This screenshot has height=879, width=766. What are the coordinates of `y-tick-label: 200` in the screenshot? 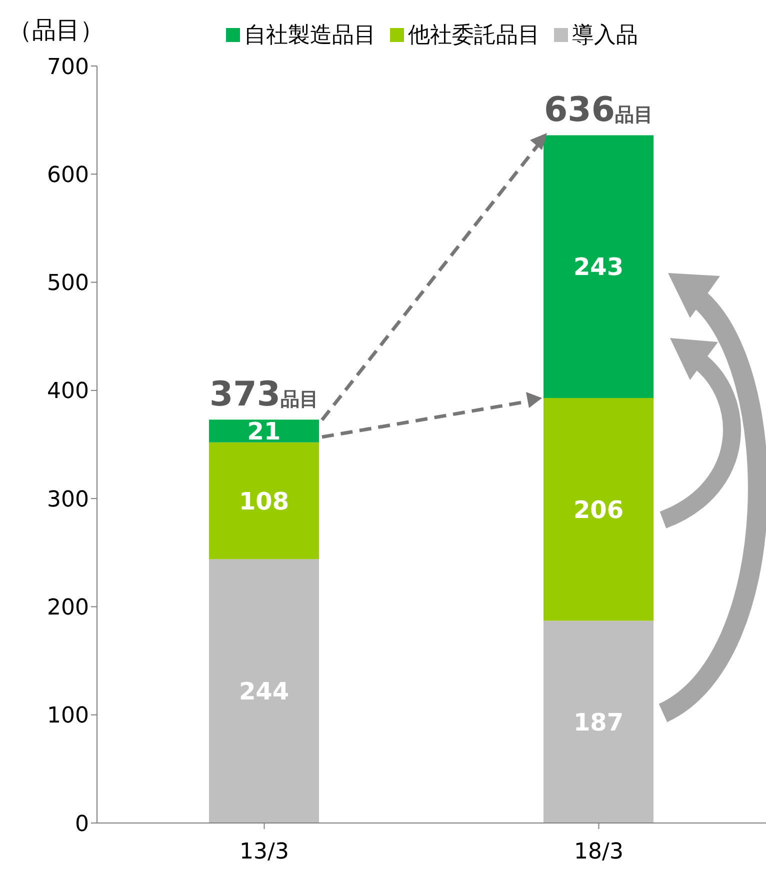 It's located at (68, 608).